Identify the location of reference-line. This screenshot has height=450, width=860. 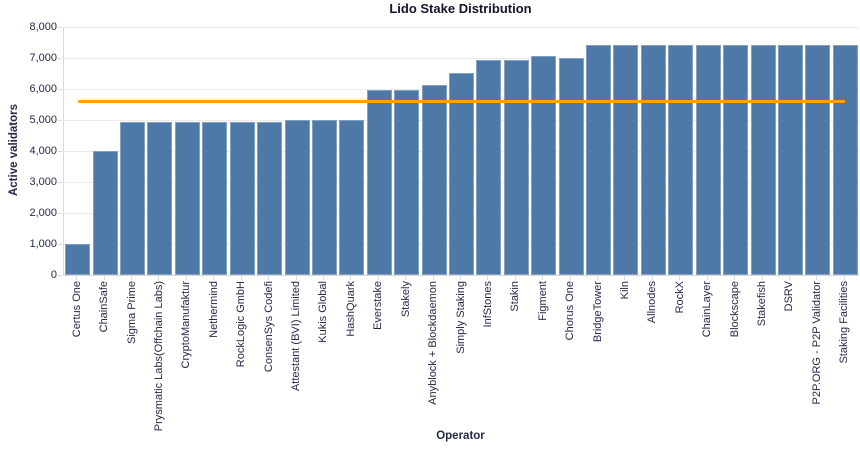
(461, 101).